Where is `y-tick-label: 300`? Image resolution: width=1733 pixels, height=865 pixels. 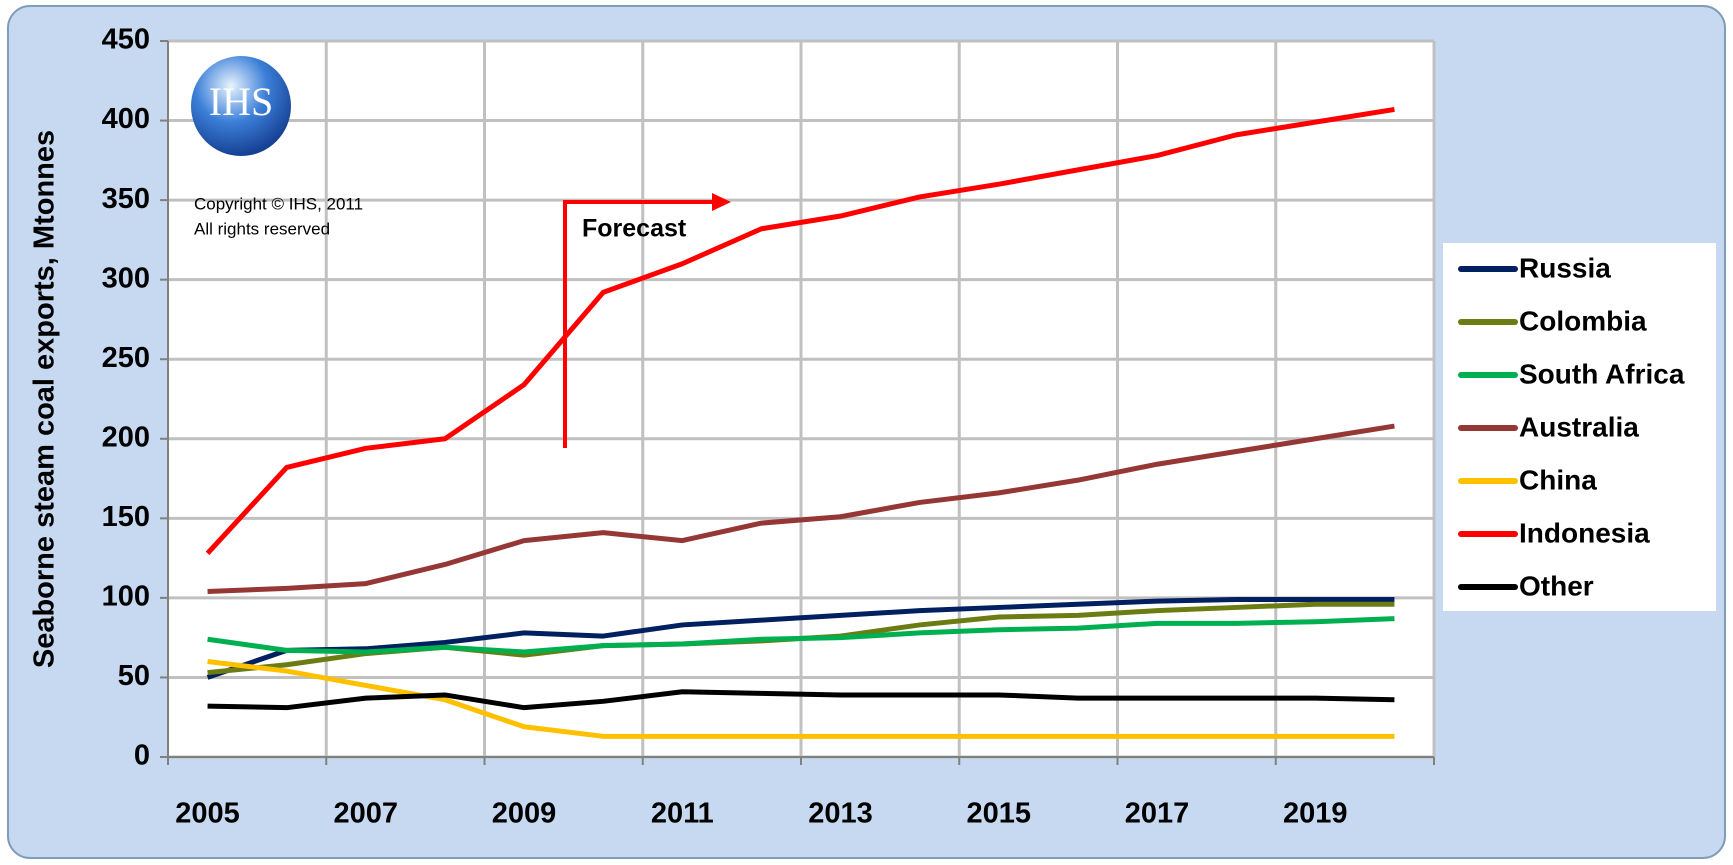 y-tick-label: 300 is located at coordinates (126, 278).